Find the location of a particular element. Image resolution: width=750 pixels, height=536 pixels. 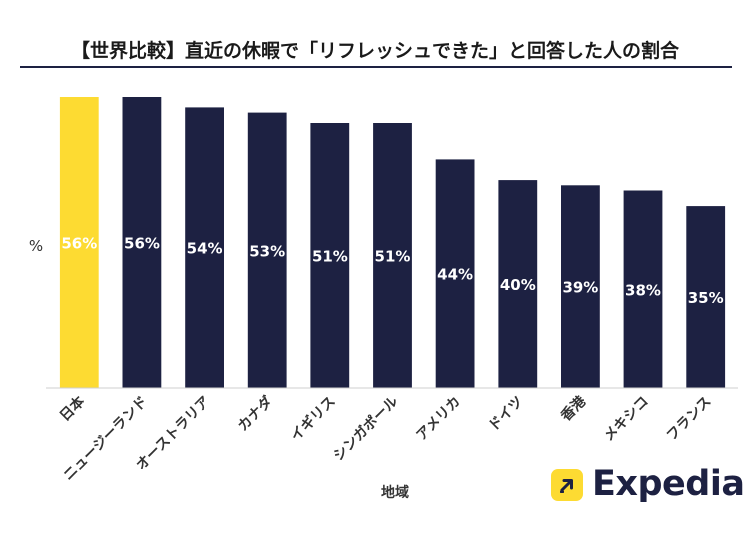

bar-value-label-4: 51% is located at coordinates (330, 257).